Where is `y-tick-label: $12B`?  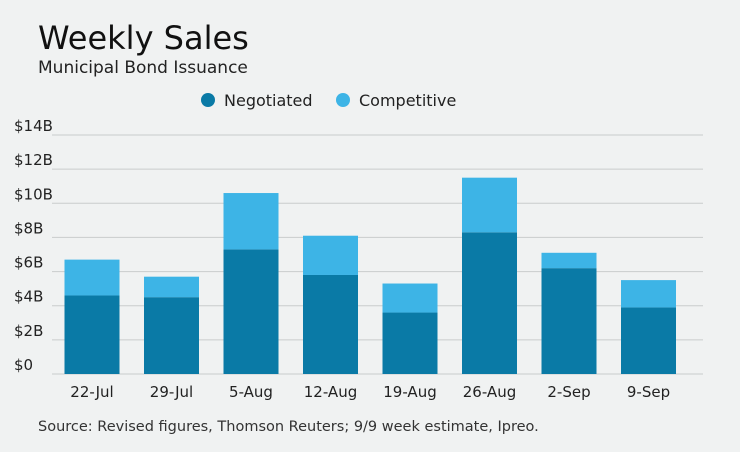 y-tick-label: $12B is located at coordinates (33, 160).